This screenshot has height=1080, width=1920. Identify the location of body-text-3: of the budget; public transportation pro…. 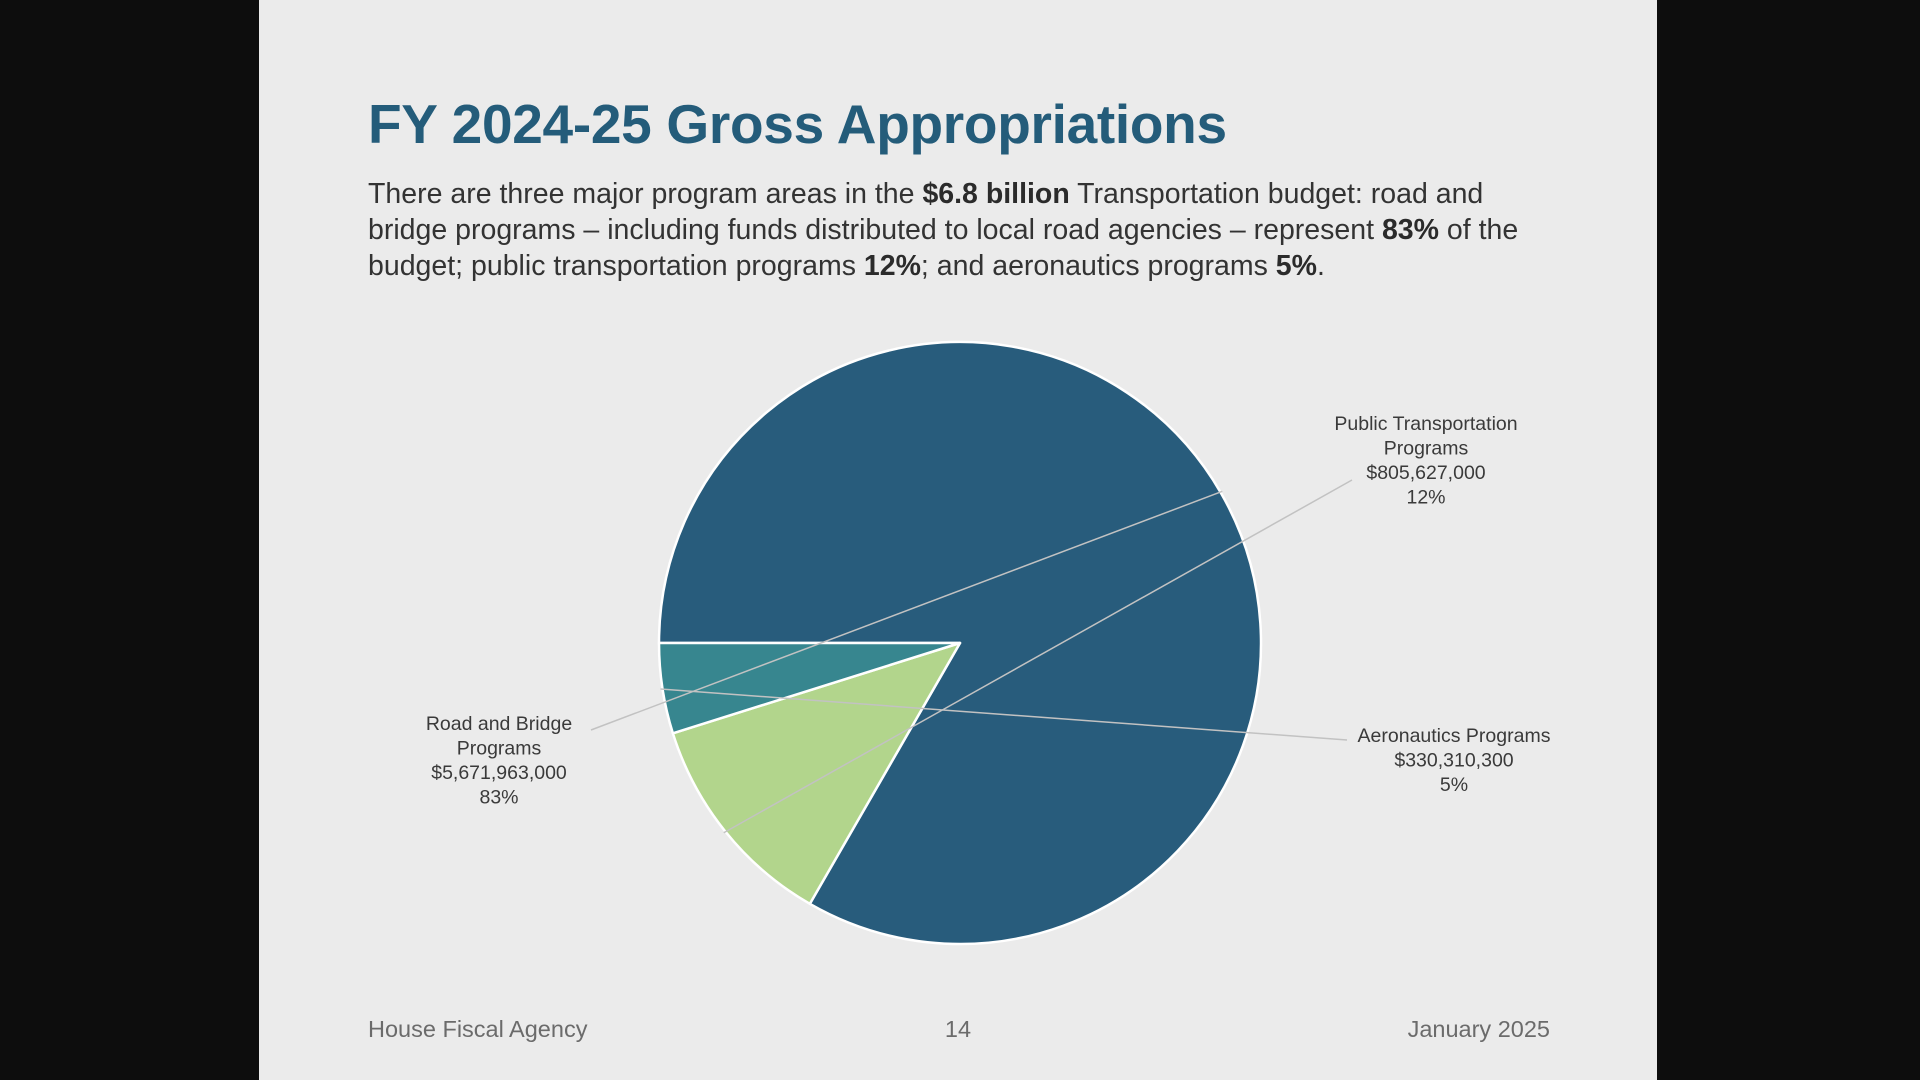
(943, 248).